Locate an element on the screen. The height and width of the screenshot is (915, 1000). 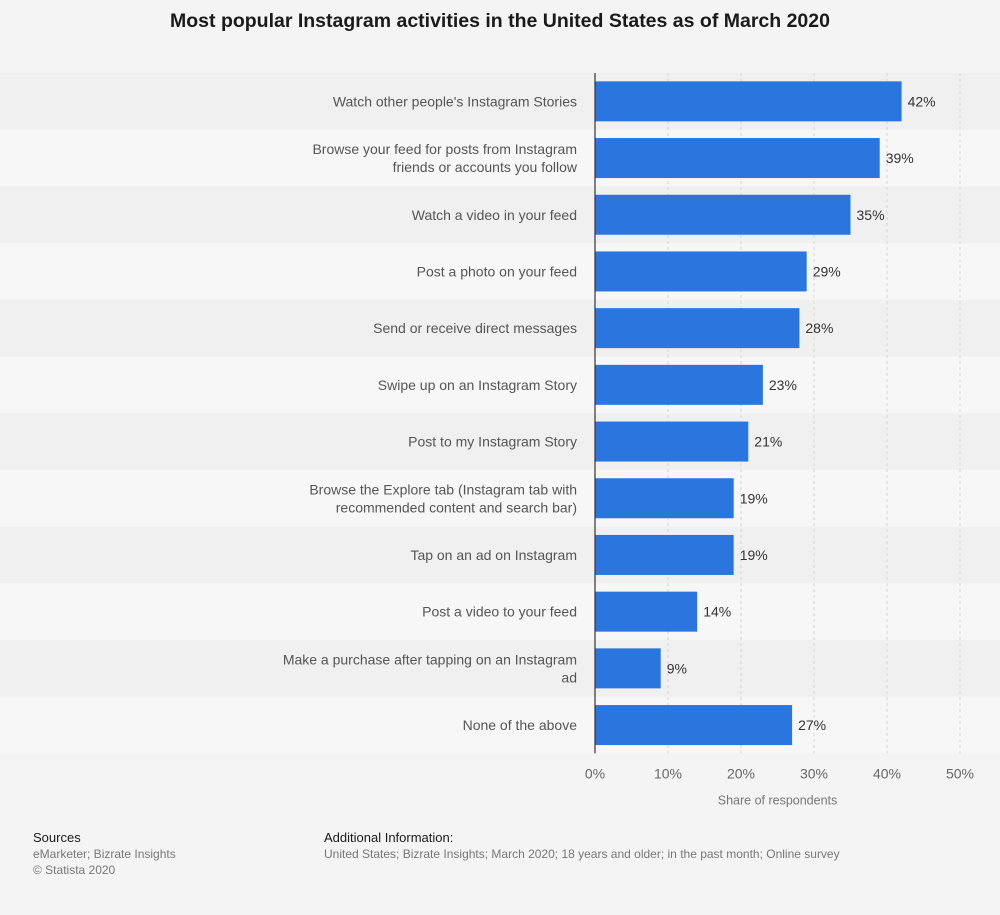
category-label: Send or receive direct messages is located at coordinates (475, 328).